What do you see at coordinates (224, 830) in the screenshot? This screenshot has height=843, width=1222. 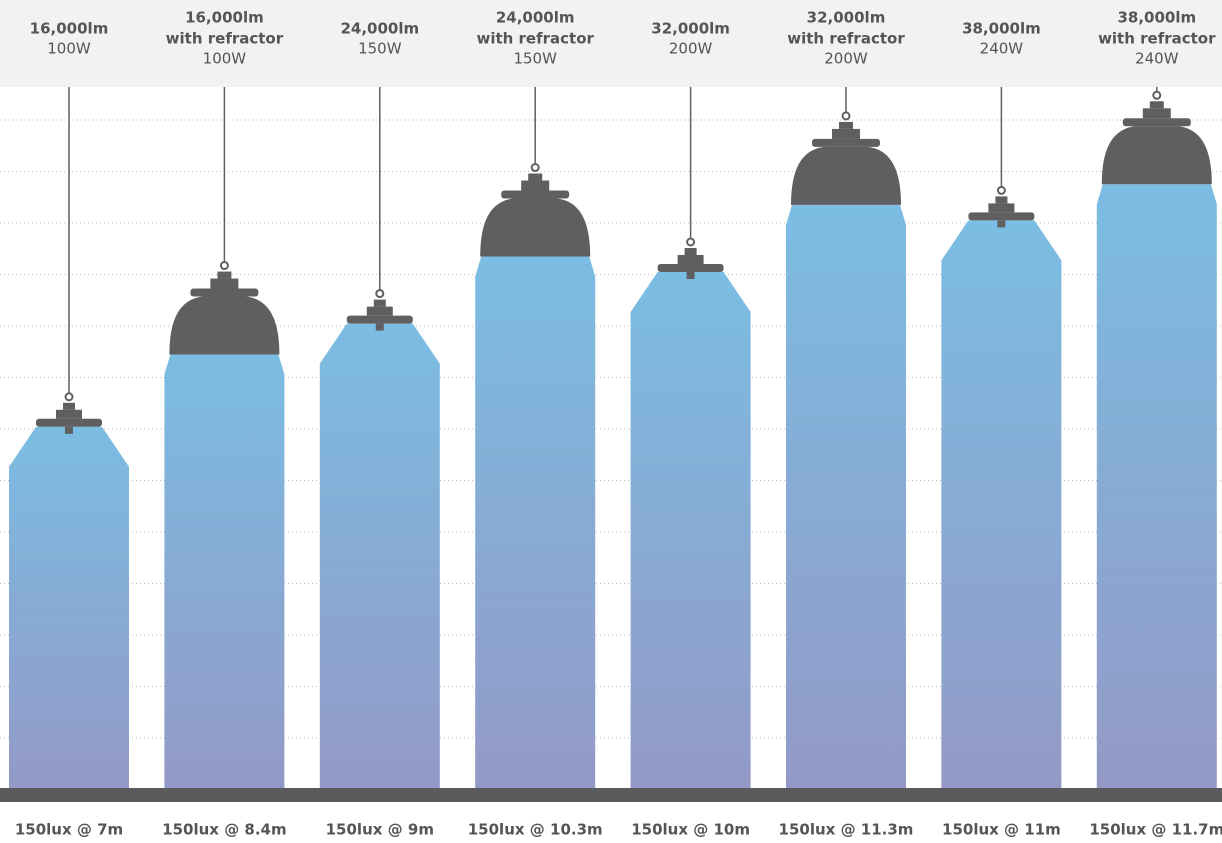 I see `value-label: 150lux @ 8.4m` at bounding box center [224, 830].